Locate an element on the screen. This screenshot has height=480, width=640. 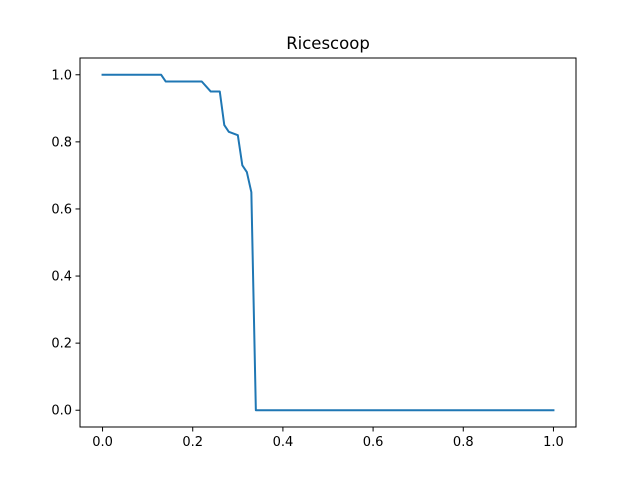
y-tick-label: 0.6 is located at coordinates (61, 209).